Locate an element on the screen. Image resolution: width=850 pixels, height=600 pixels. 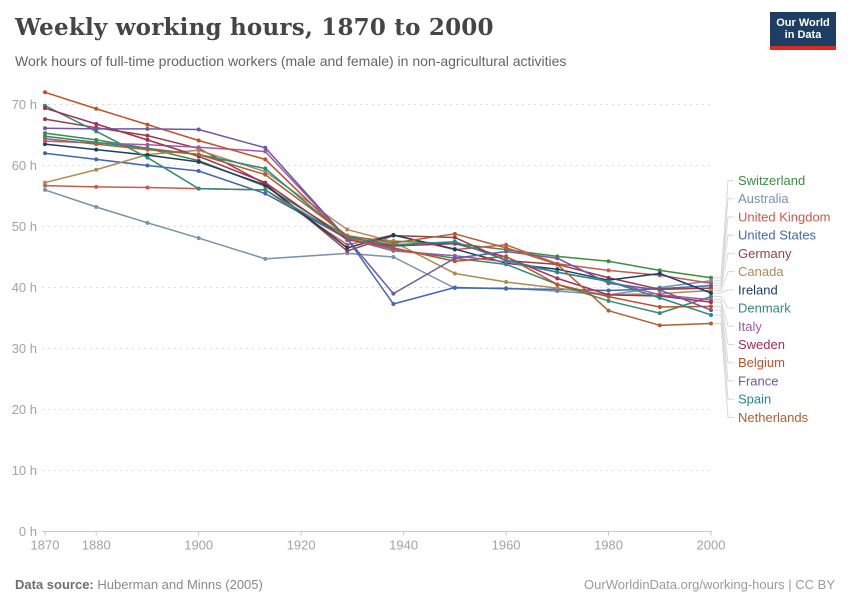
series-united-kingdom is located at coordinates (378, 234).